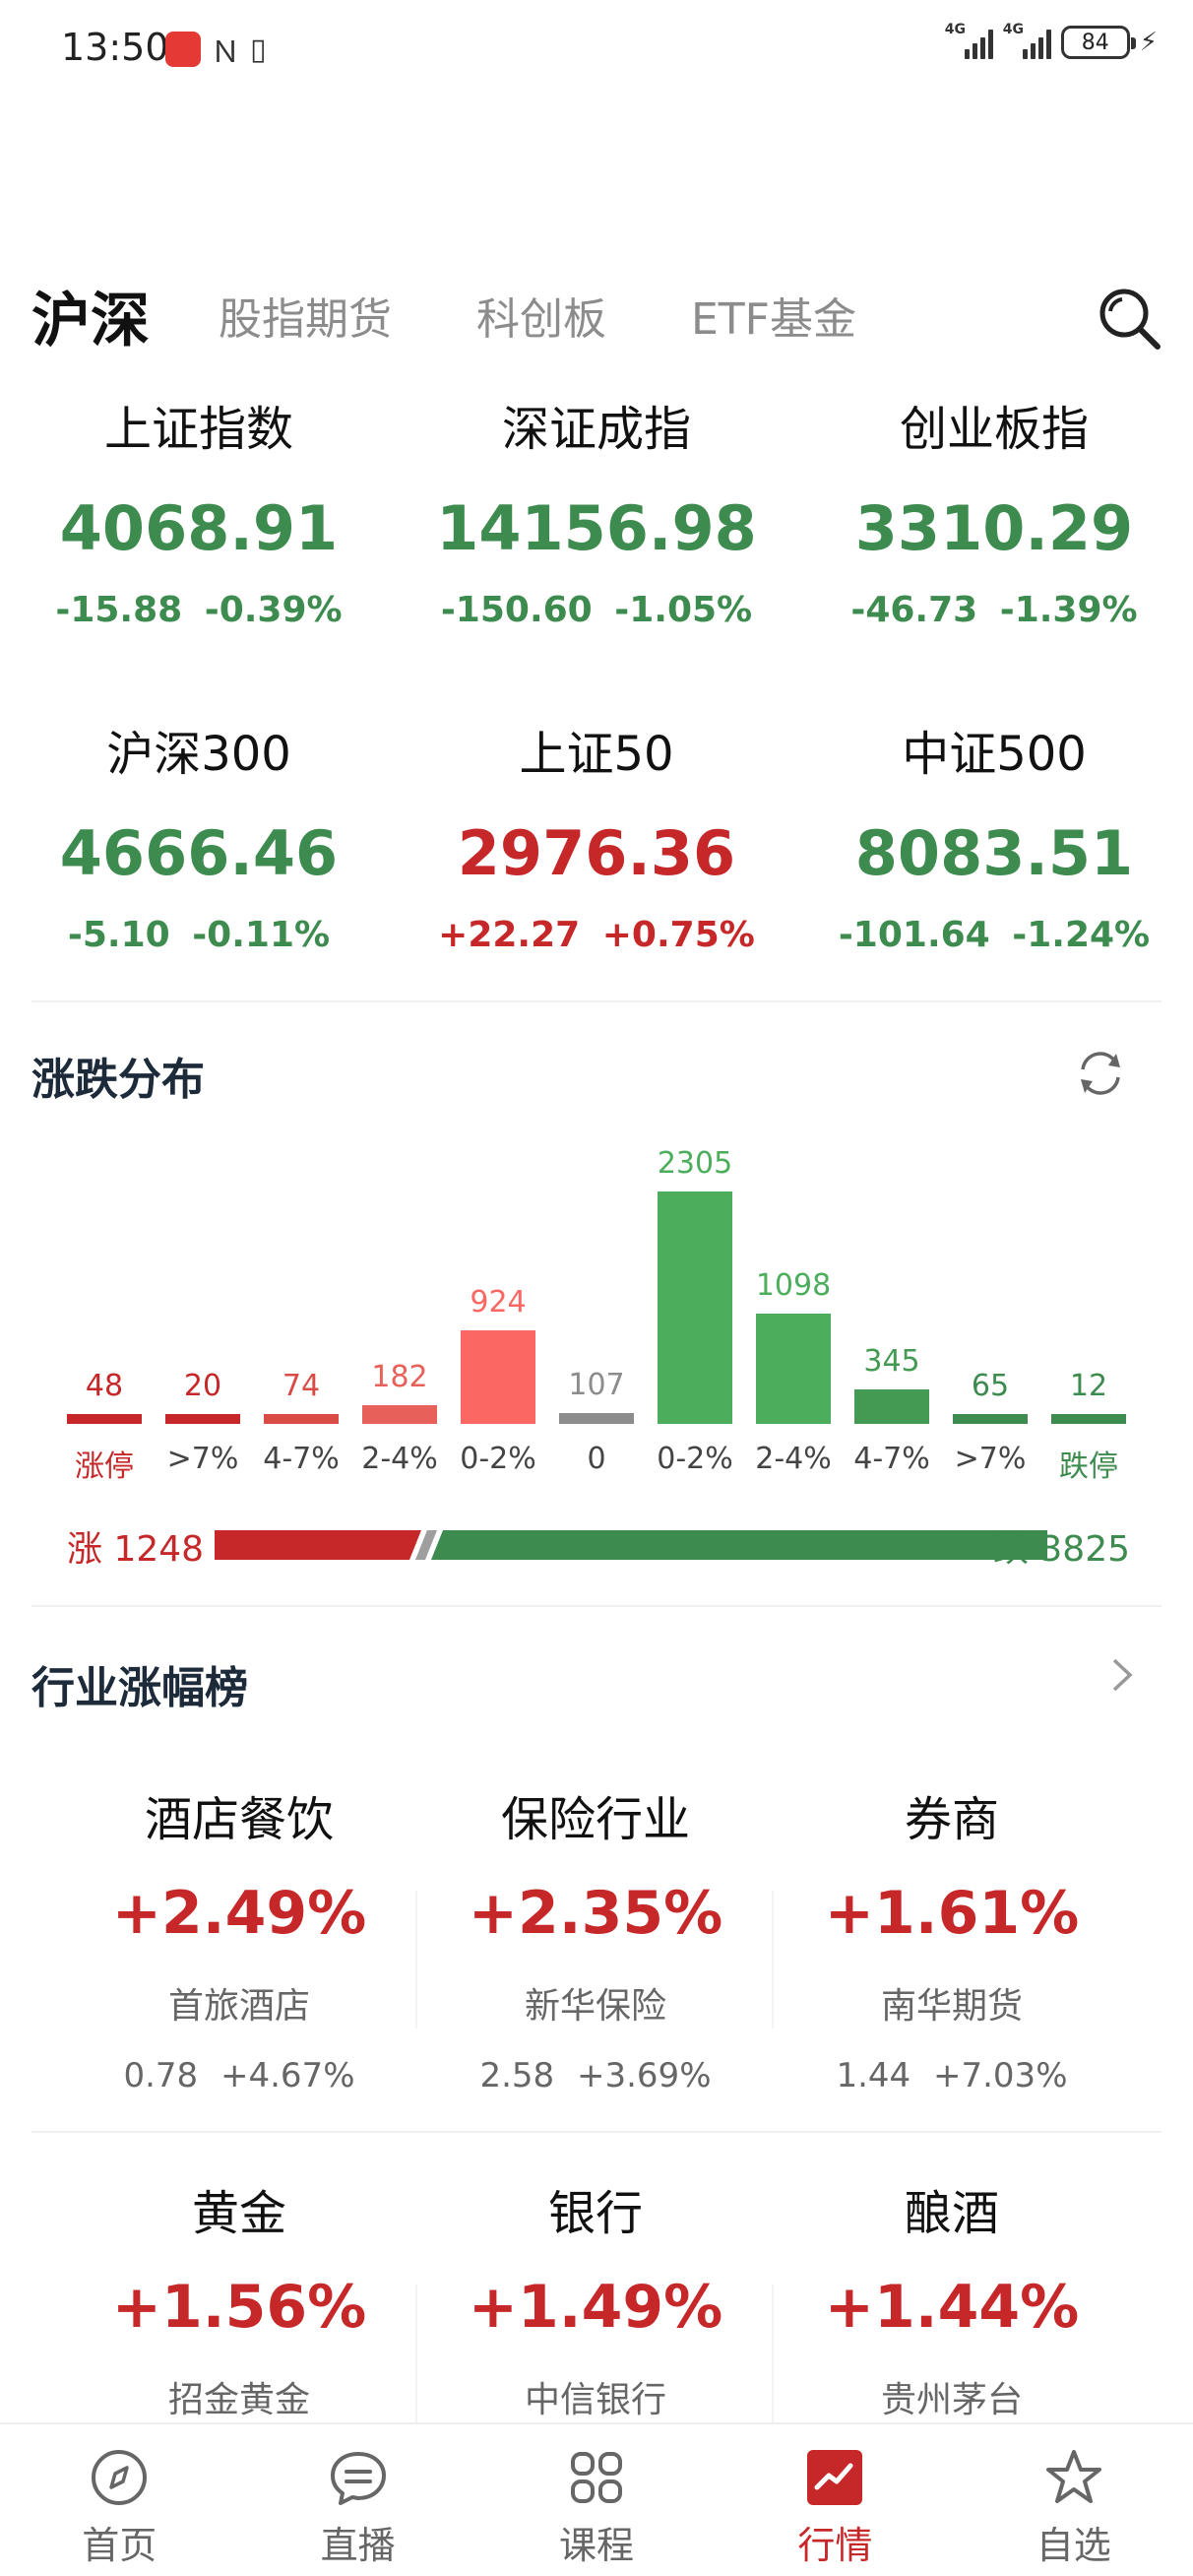 Image resolution: width=1193 pixels, height=2576 pixels. Describe the element at coordinates (541, 319) in the screenshot. I see `tab-star-market: 科创板` at that location.